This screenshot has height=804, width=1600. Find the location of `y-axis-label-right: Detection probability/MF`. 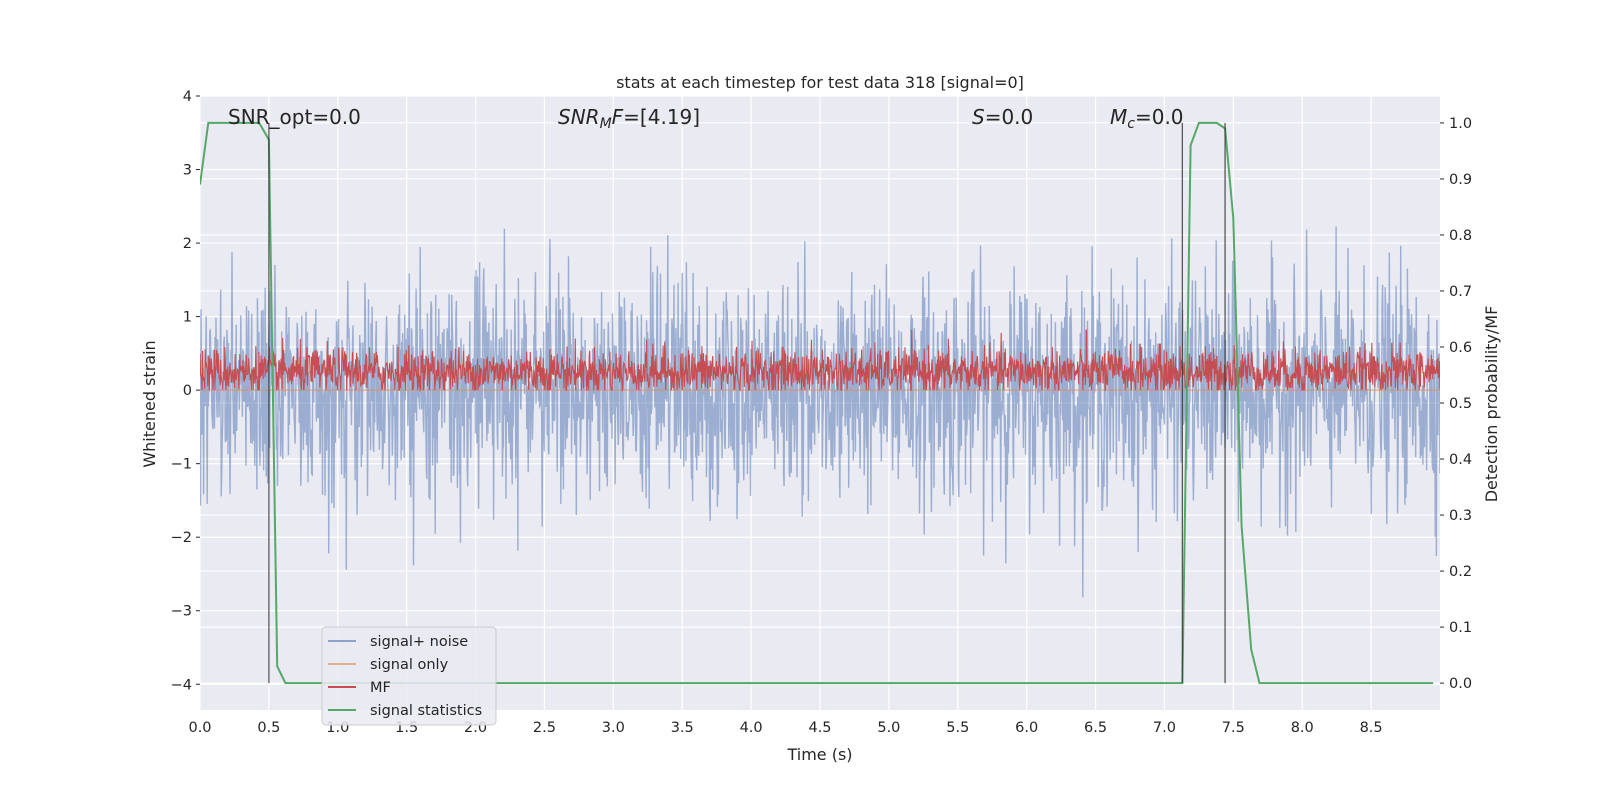

y-axis-label-right: Detection probability/MF is located at coordinates (1491, 404).